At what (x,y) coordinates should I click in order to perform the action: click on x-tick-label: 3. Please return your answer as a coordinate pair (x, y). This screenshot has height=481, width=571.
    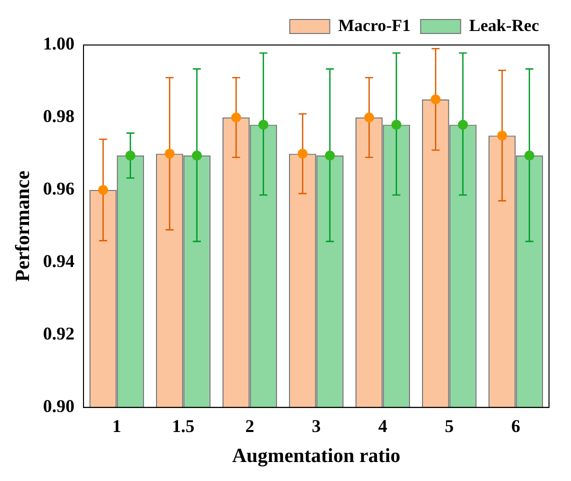
    Looking at the image, I should click on (316, 426).